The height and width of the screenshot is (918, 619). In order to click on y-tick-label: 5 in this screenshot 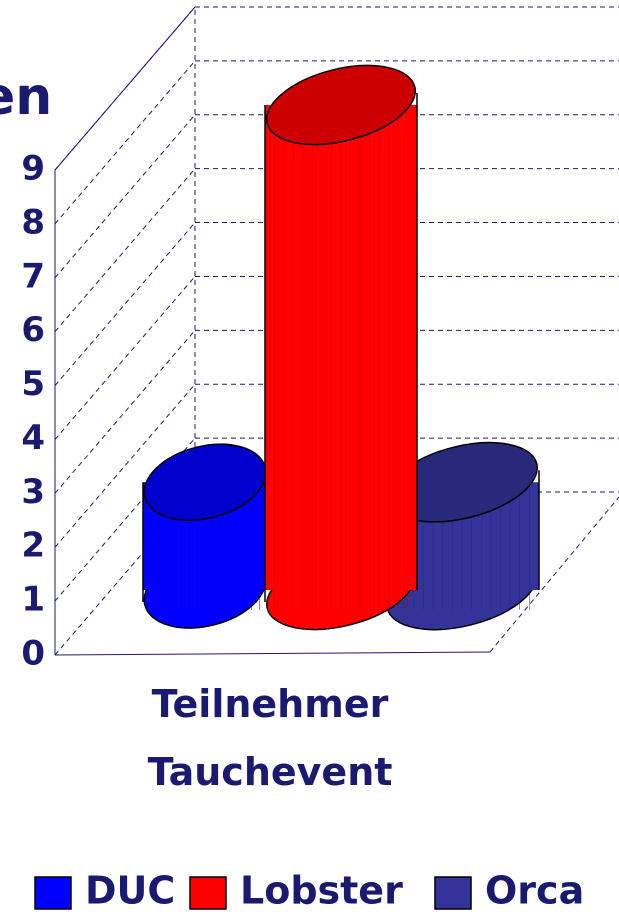, I will do `click(33, 384)`.